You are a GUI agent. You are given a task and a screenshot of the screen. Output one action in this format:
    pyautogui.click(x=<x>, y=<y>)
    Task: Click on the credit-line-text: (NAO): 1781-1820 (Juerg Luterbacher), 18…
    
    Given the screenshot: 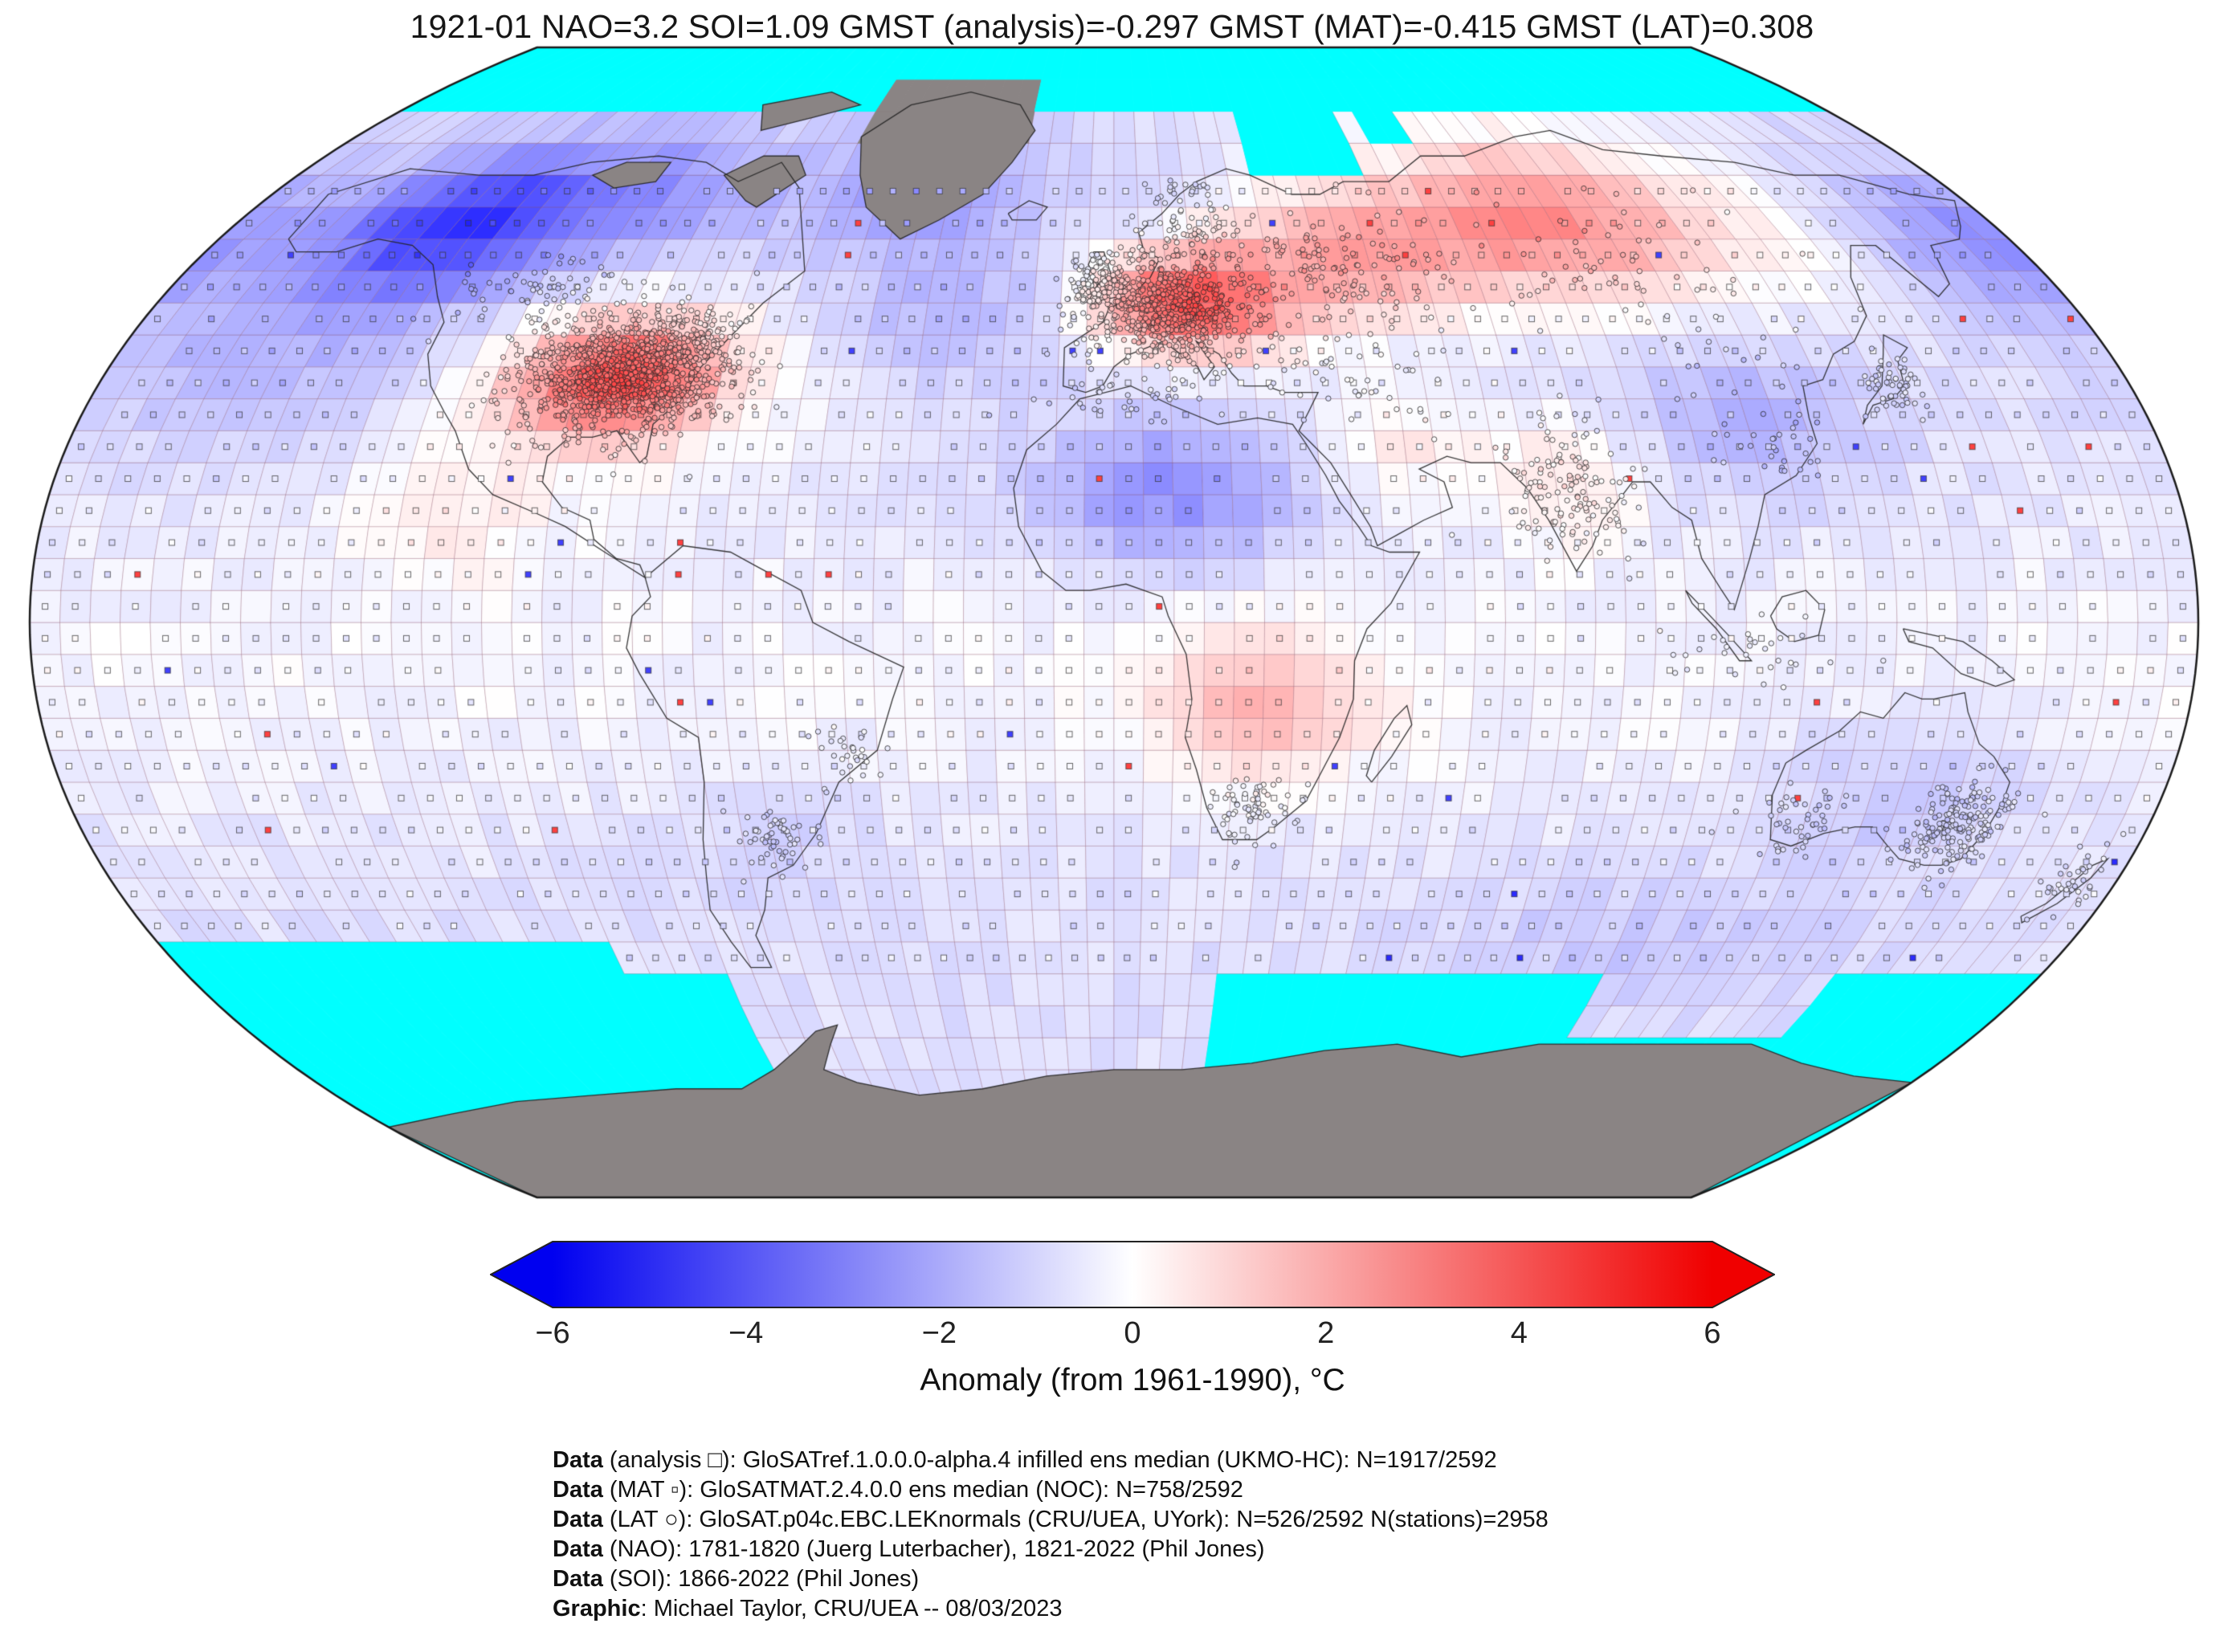 What is the action you would take?
    pyautogui.click(x=934, y=1549)
    